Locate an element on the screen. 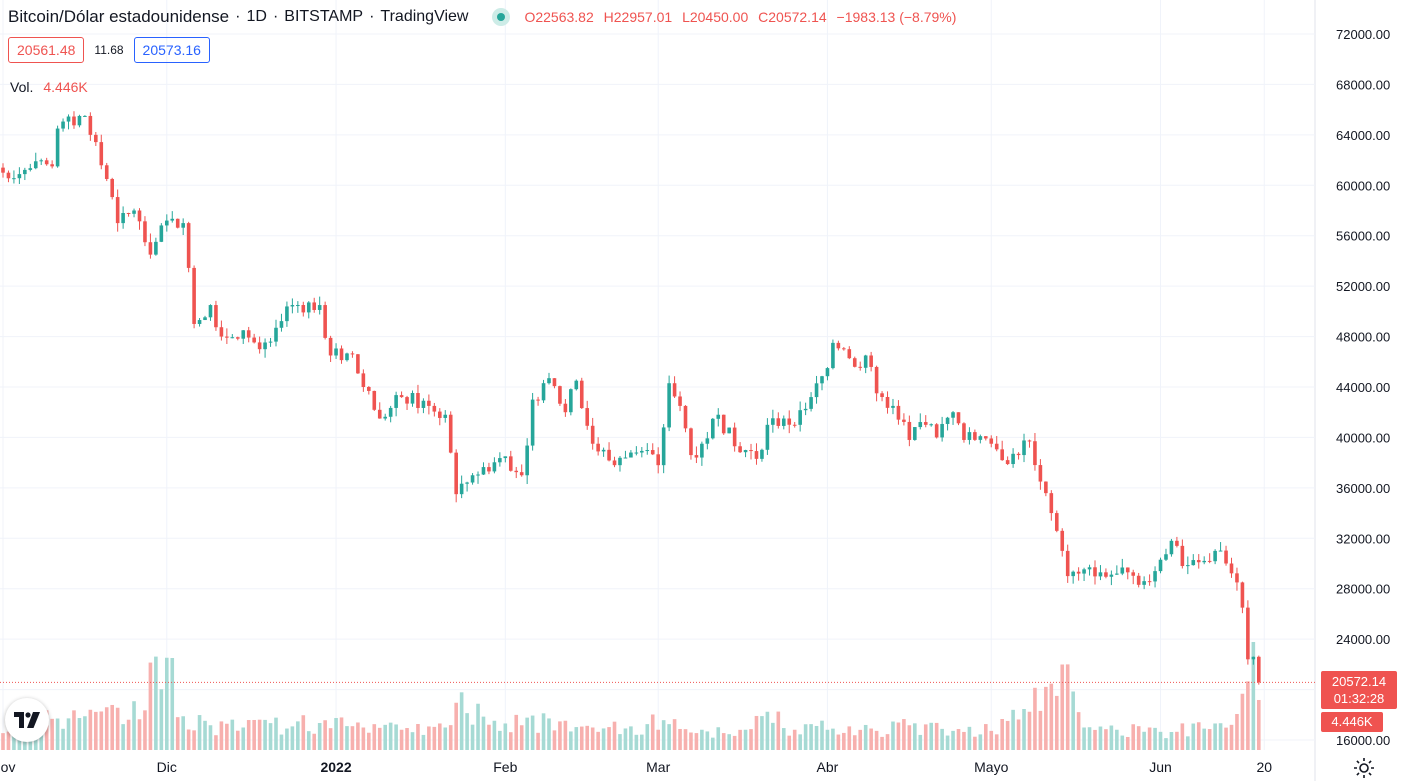 The height and width of the screenshot is (781, 1406). price-tick-label: 64000.00 is located at coordinates (1363, 135).